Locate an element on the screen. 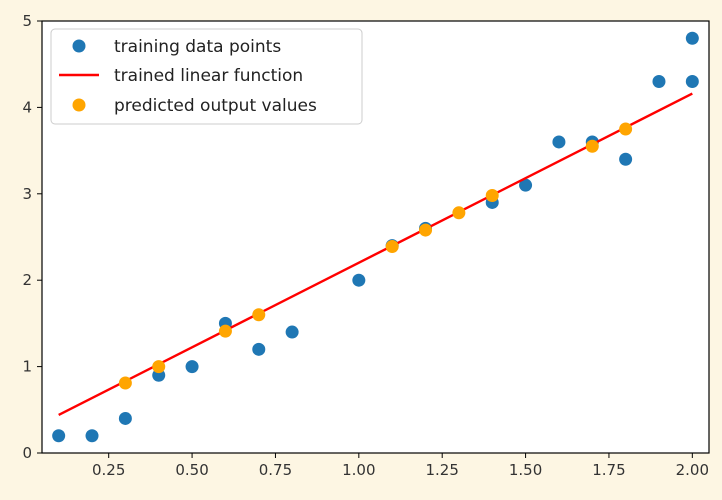 Image resolution: width=722 pixels, height=500 pixels. x-tick-label: 1.50 is located at coordinates (525, 470).